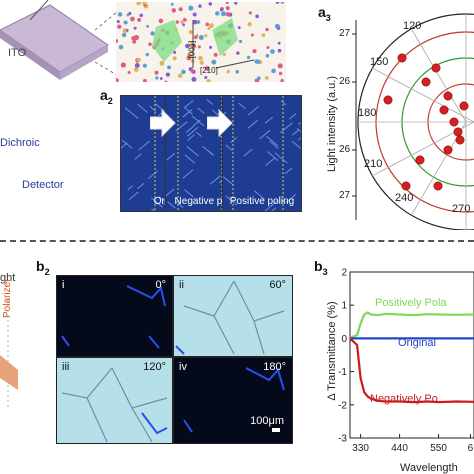  What do you see at coordinates (66, 367) in the screenshot?
I see `tile-number: iii` at bounding box center [66, 367].